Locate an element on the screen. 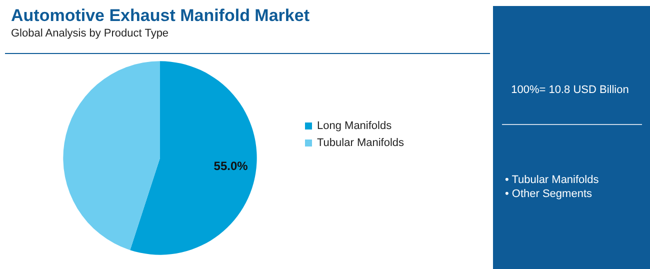 Image resolution: width=650 pixels, height=269 pixels. text: 100%= 10.8 USD Billion is located at coordinates (570, 90).